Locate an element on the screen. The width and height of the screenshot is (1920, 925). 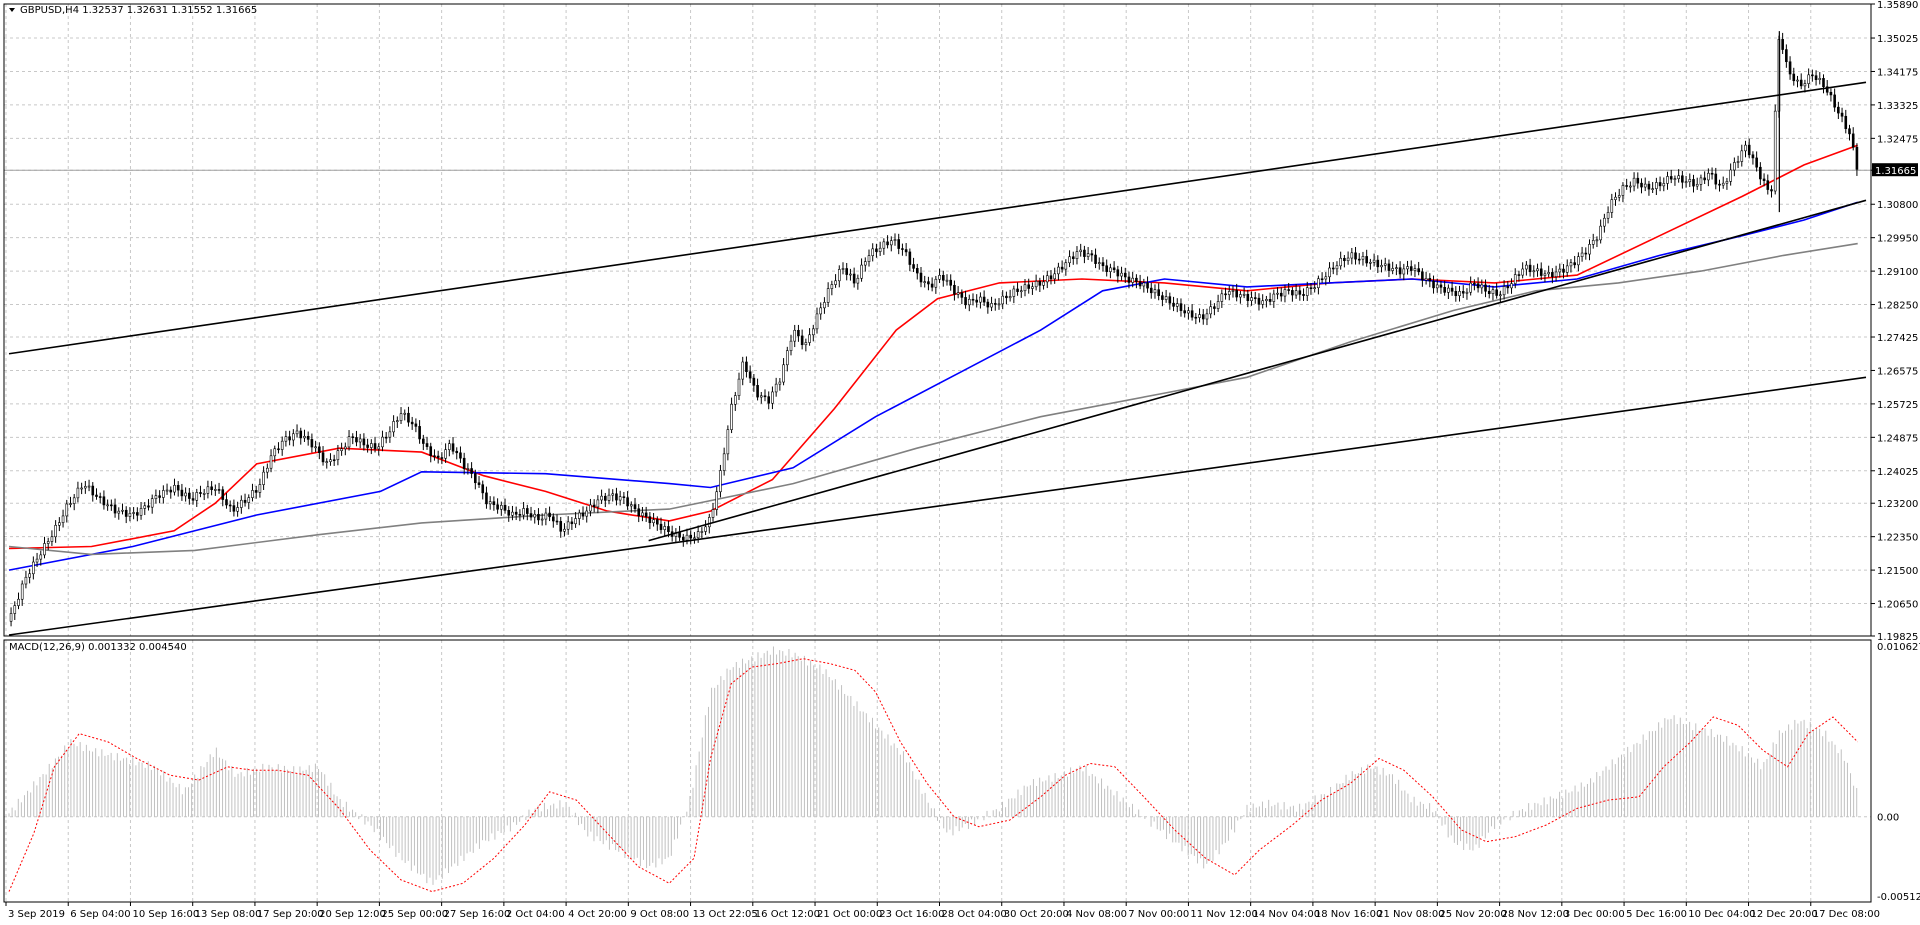
macd-tick-label: 0.00 is located at coordinates (1888, 818).